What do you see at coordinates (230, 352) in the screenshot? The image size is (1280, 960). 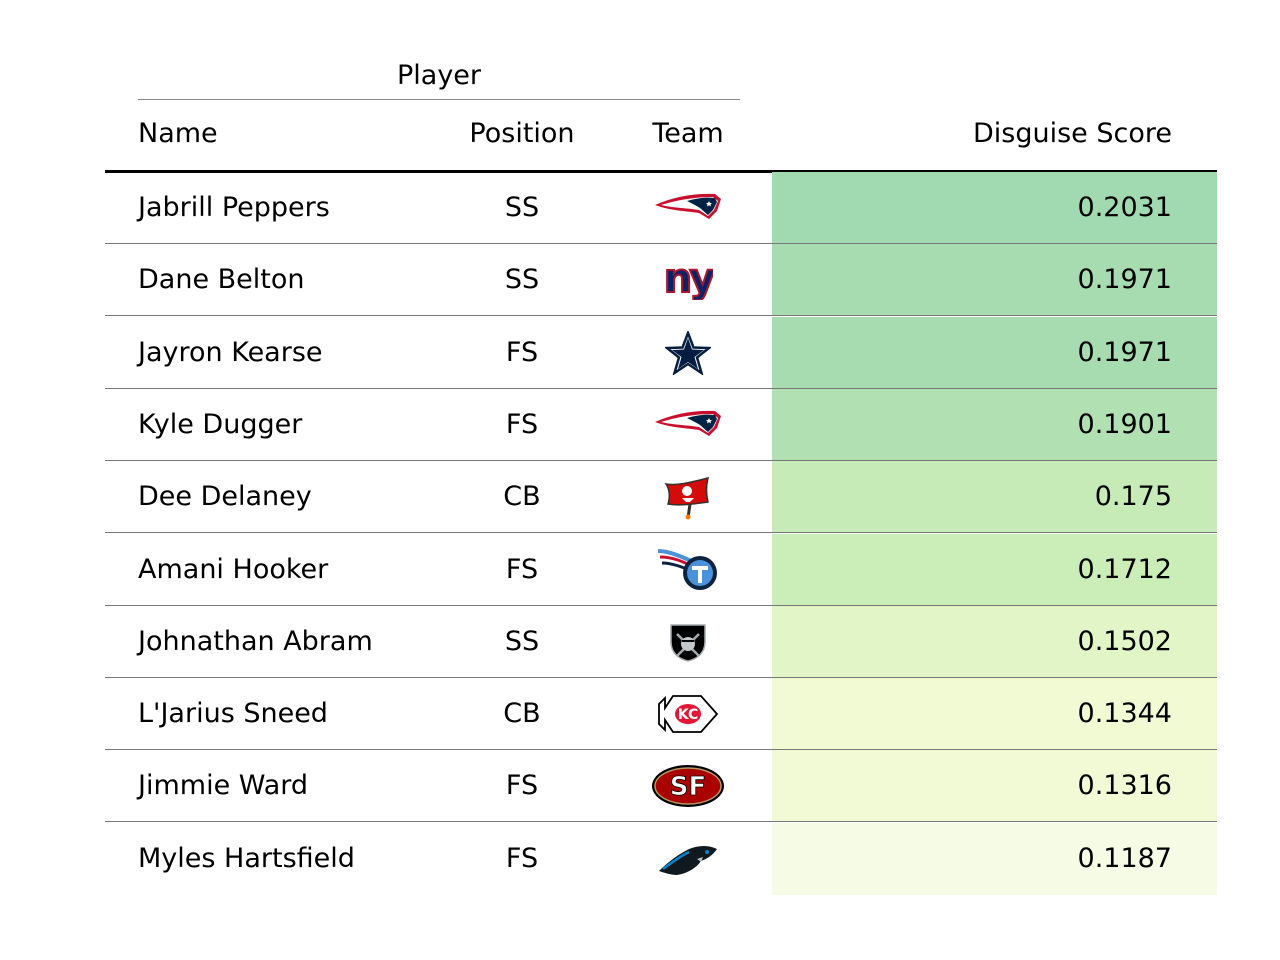 I see `player-name: Jayron Kearse` at bounding box center [230, 352].